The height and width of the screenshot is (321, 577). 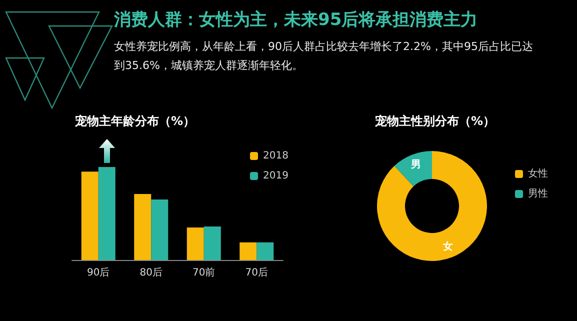 I want to click on x-tick-label: 70后, so click(x=256, y=272).